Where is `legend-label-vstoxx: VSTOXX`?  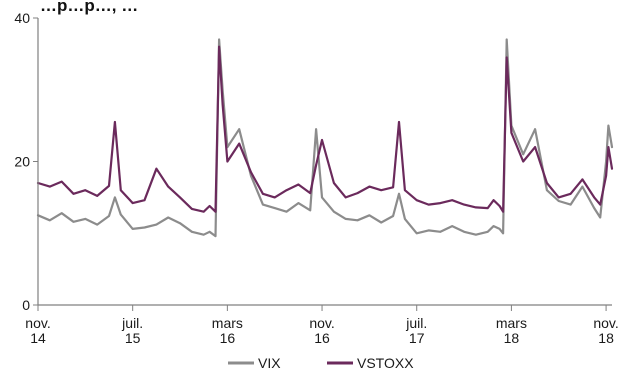
legend-label-vstoxx: VSTOXX is located at coordinates (385, 362).